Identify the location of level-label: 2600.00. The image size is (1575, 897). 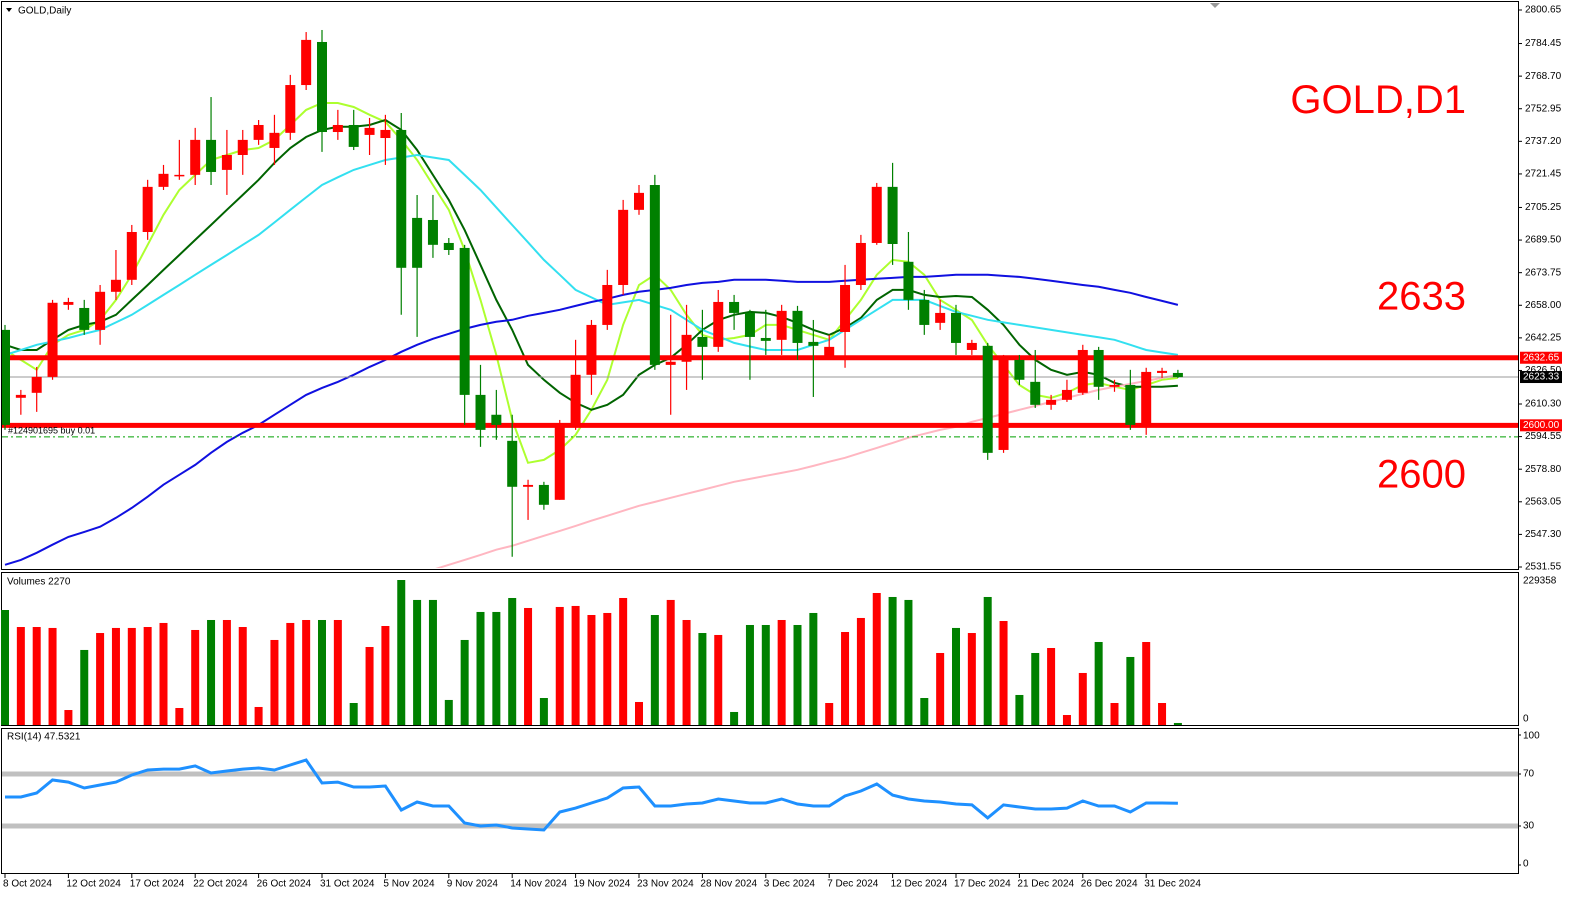
(1541, 425).